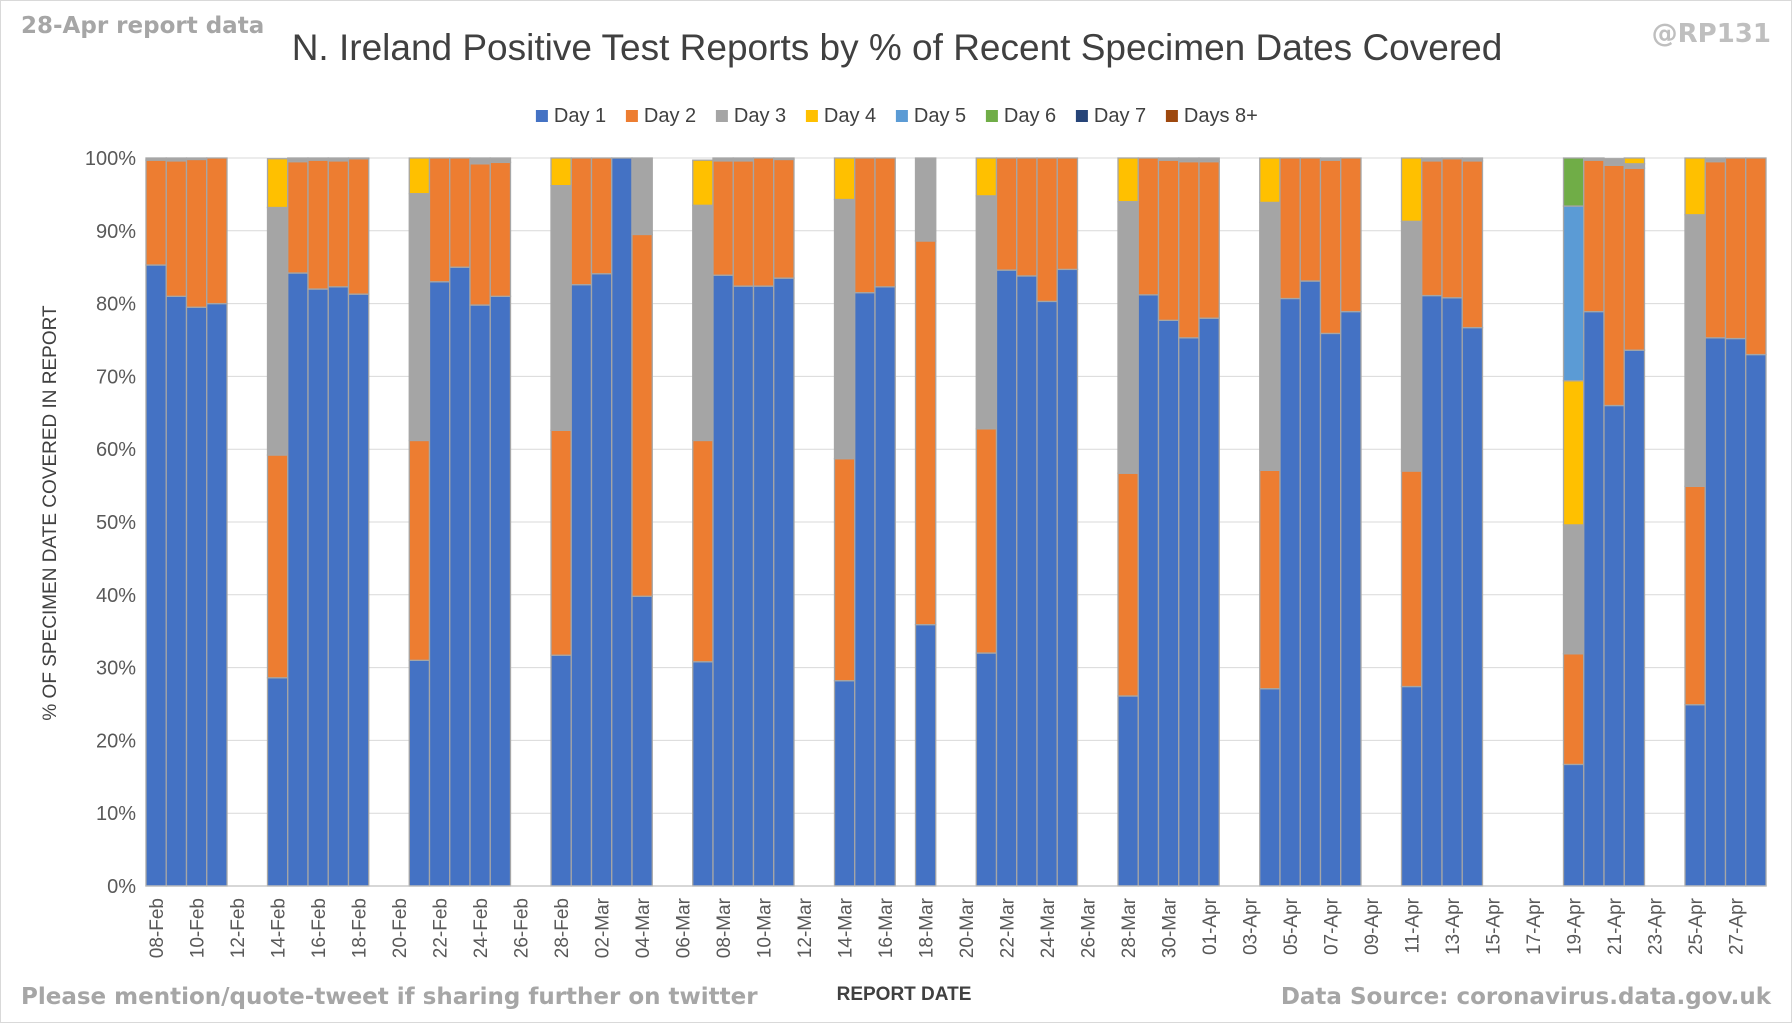 This screenshot has width=1792, height=1024. Describe the element at coordinates (1696, 926) in the screenshot. I see `x-tick-label: 25-Apr` at that location.